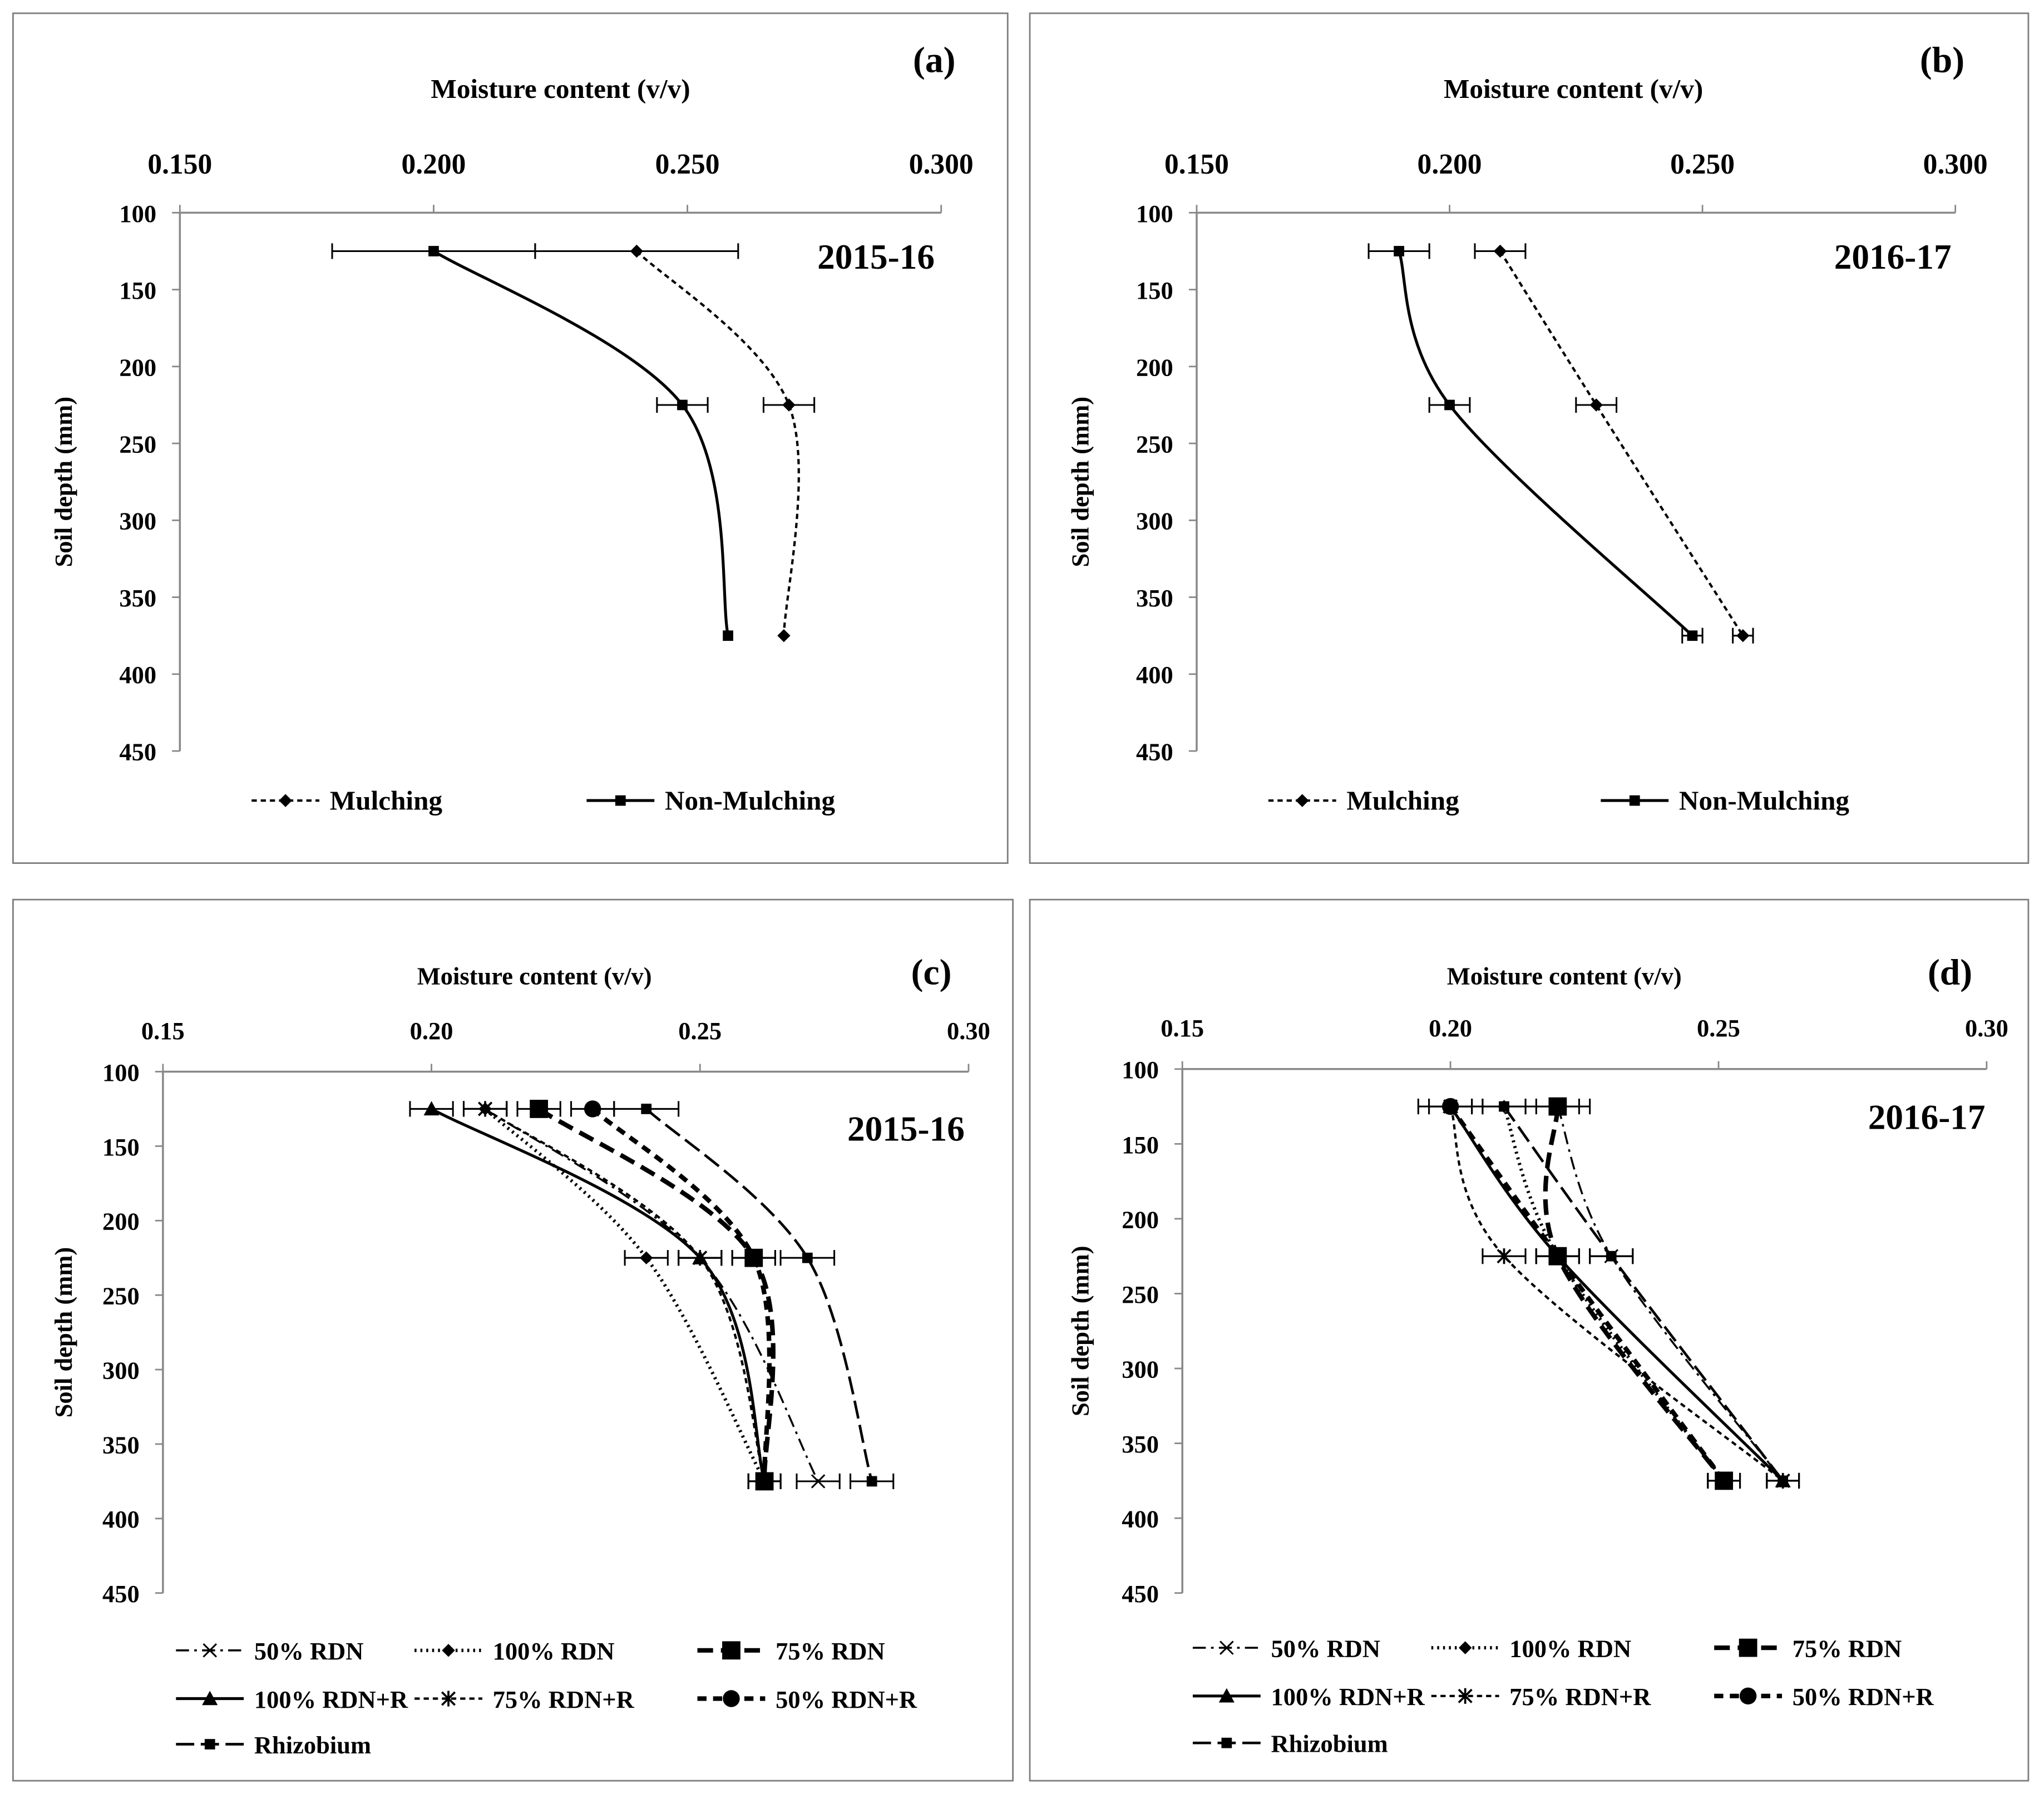 The height and width of the screenshot is (1794, 2044). What do you see at coordinates (1326, 1649) in the screenshot?
I see `legend-label: 50% RDN` at bounding box center [1326, 1649].